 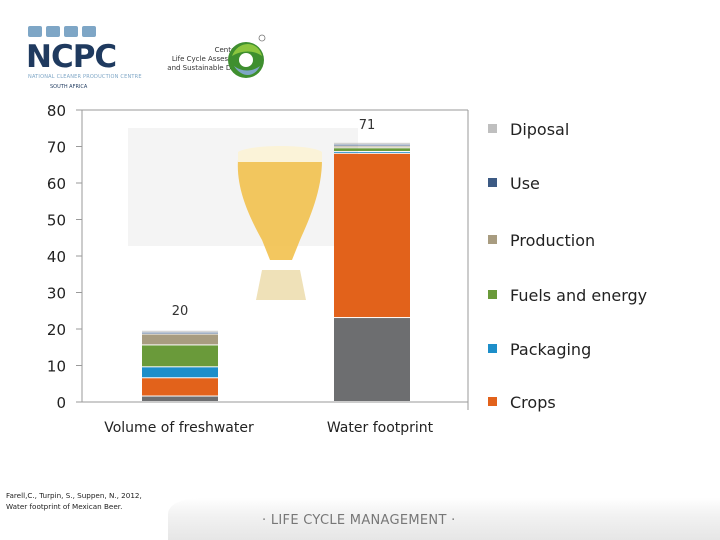 I want to click on y-tick-label: 30, so click(x=56, y=294).